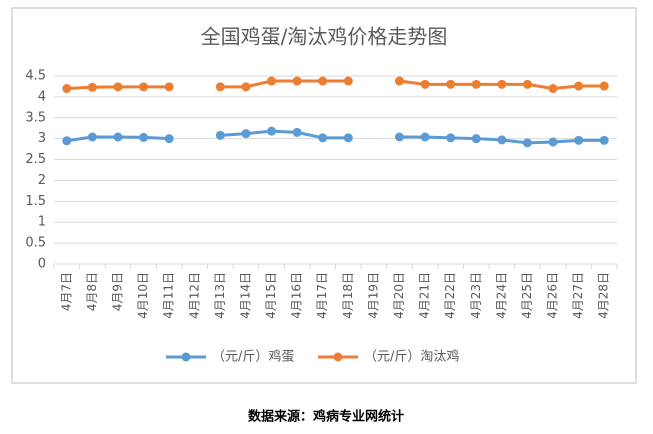 This screenshot has height=434, width=653. What do you see at coordinates (527, 295) in the screenshot?
I see `x-tick-label: 4月25日` at bounding box center [527, 295].